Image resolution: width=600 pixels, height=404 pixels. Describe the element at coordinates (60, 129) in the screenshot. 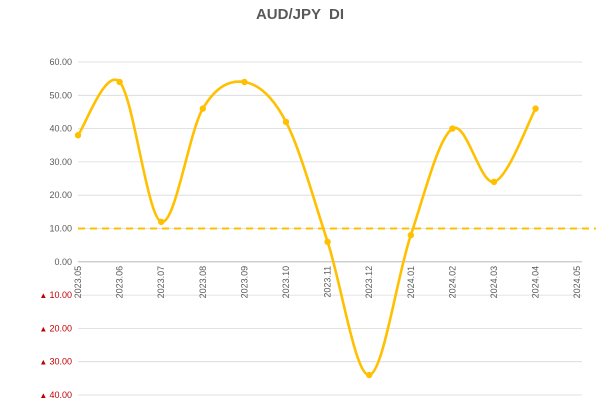

I see `y-tick-label: 40.00` at that location.